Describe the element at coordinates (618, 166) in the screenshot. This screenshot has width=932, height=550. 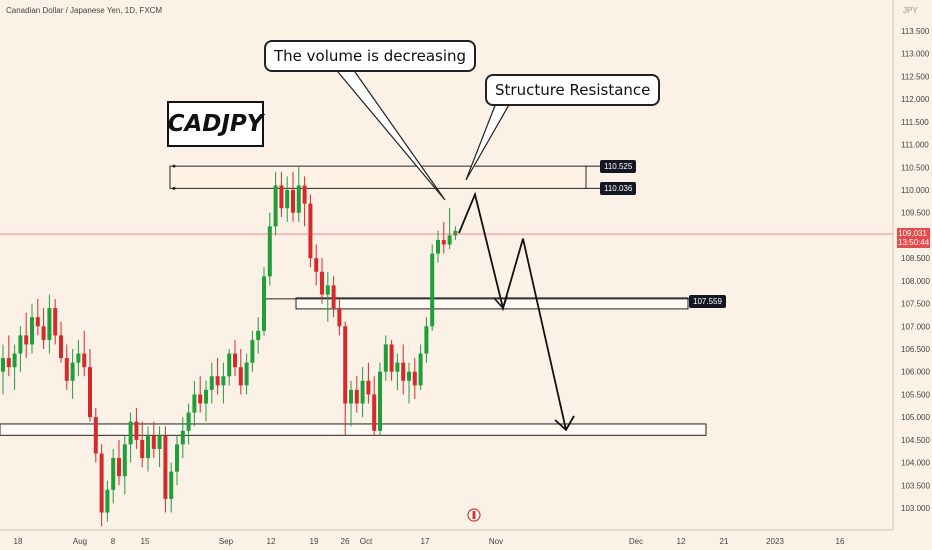
I see `zone-top-price-tag: 110.525` at that location.